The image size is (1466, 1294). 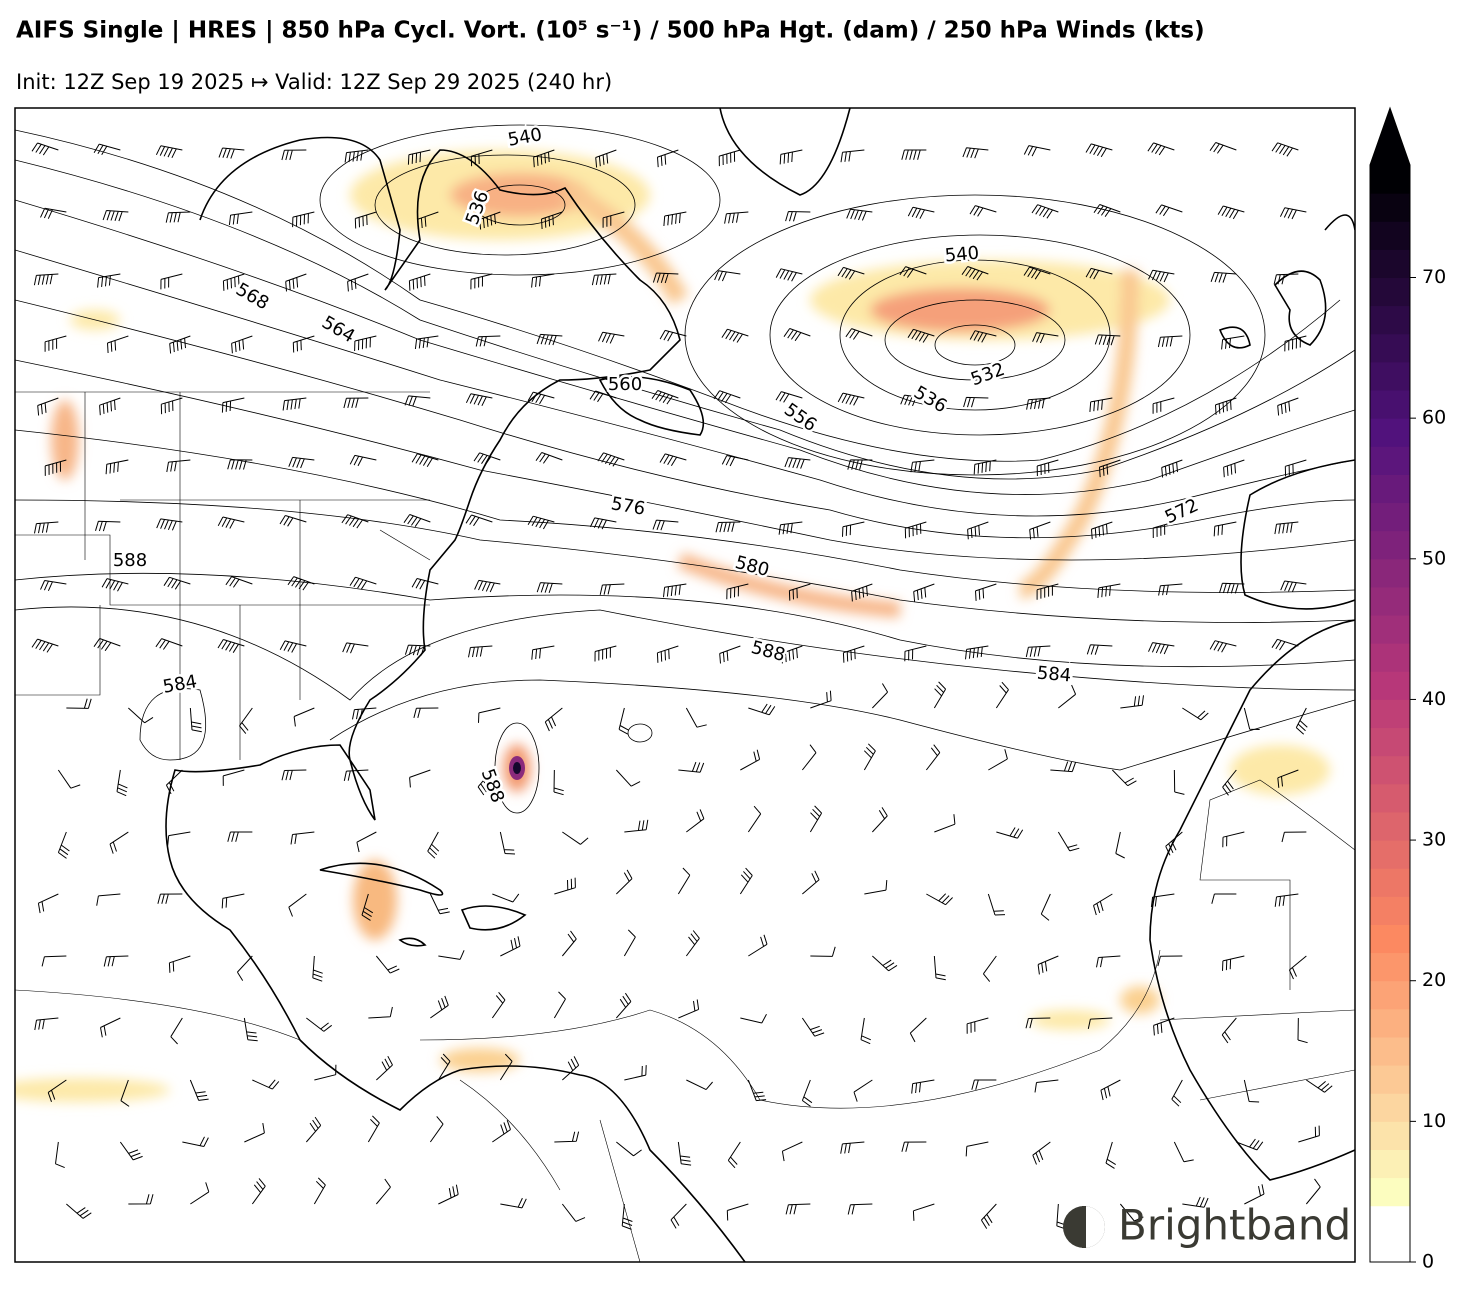 I want to click on colorbar-tick-label: 0, so click(x=1428, y=1262).